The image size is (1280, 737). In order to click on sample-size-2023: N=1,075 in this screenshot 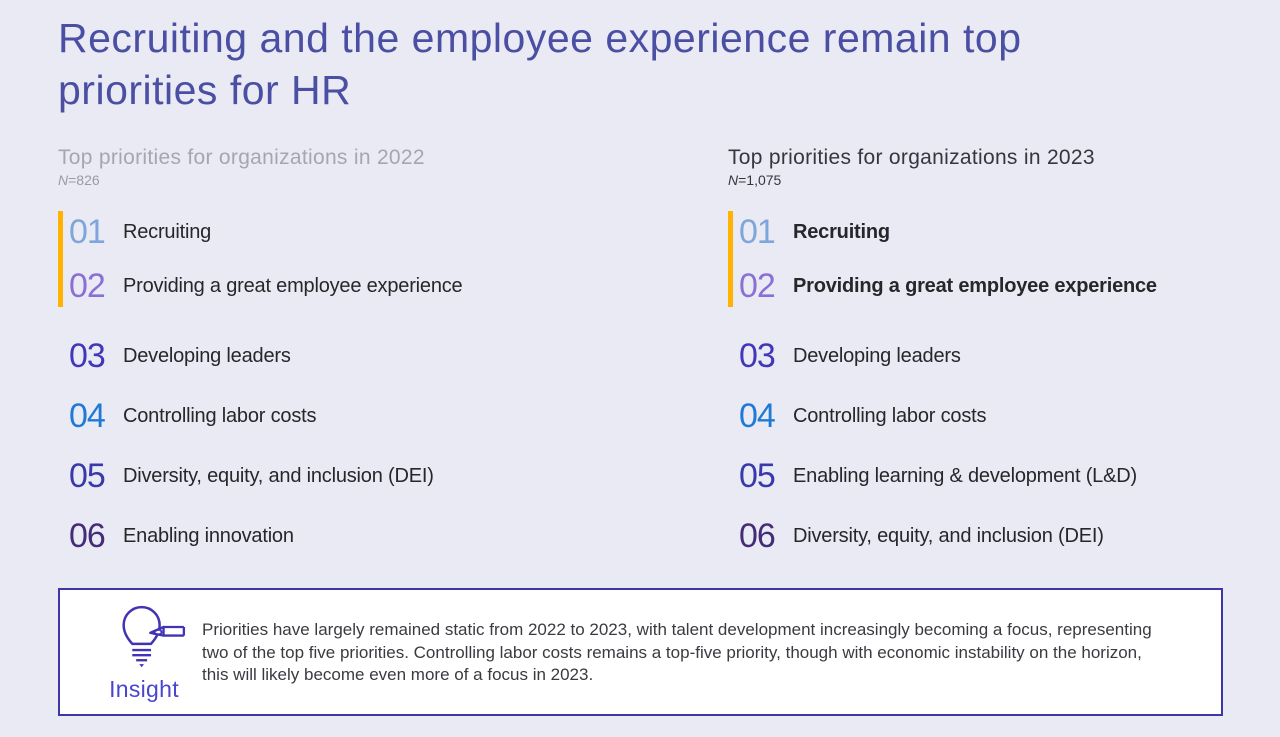, I will do `click(998, 180)`.